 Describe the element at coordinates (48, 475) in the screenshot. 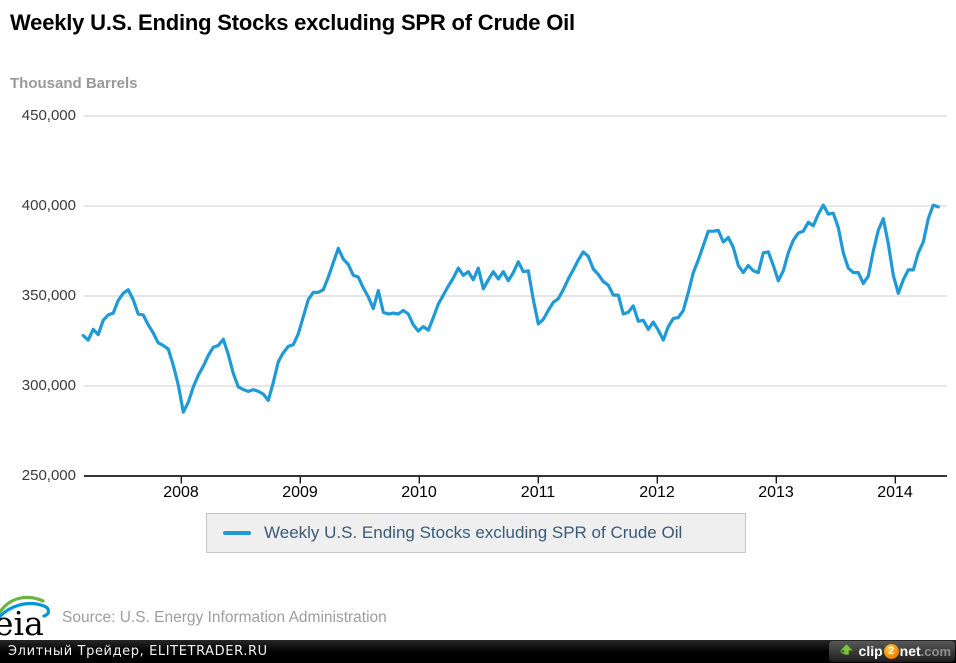

I see `y-tick-label: 250,000` at that location.